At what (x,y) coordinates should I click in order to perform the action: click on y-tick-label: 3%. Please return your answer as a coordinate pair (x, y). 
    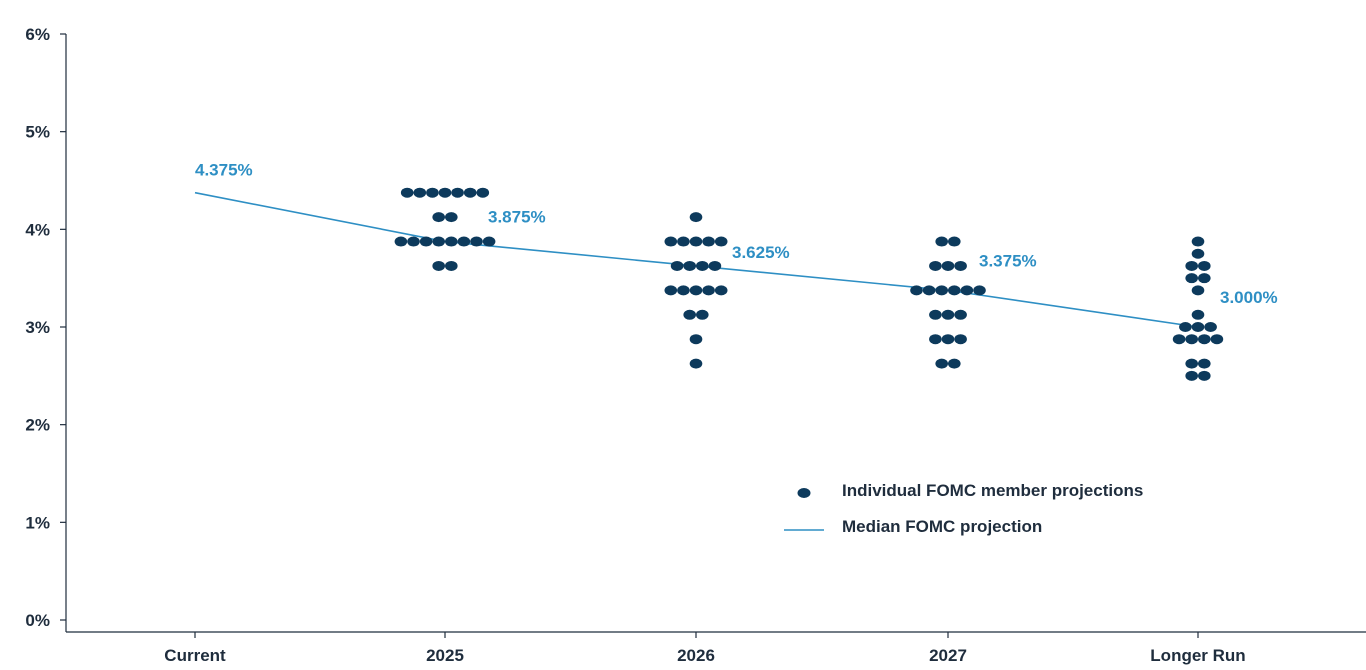
    Looking at the image, I should click on (37, 327).